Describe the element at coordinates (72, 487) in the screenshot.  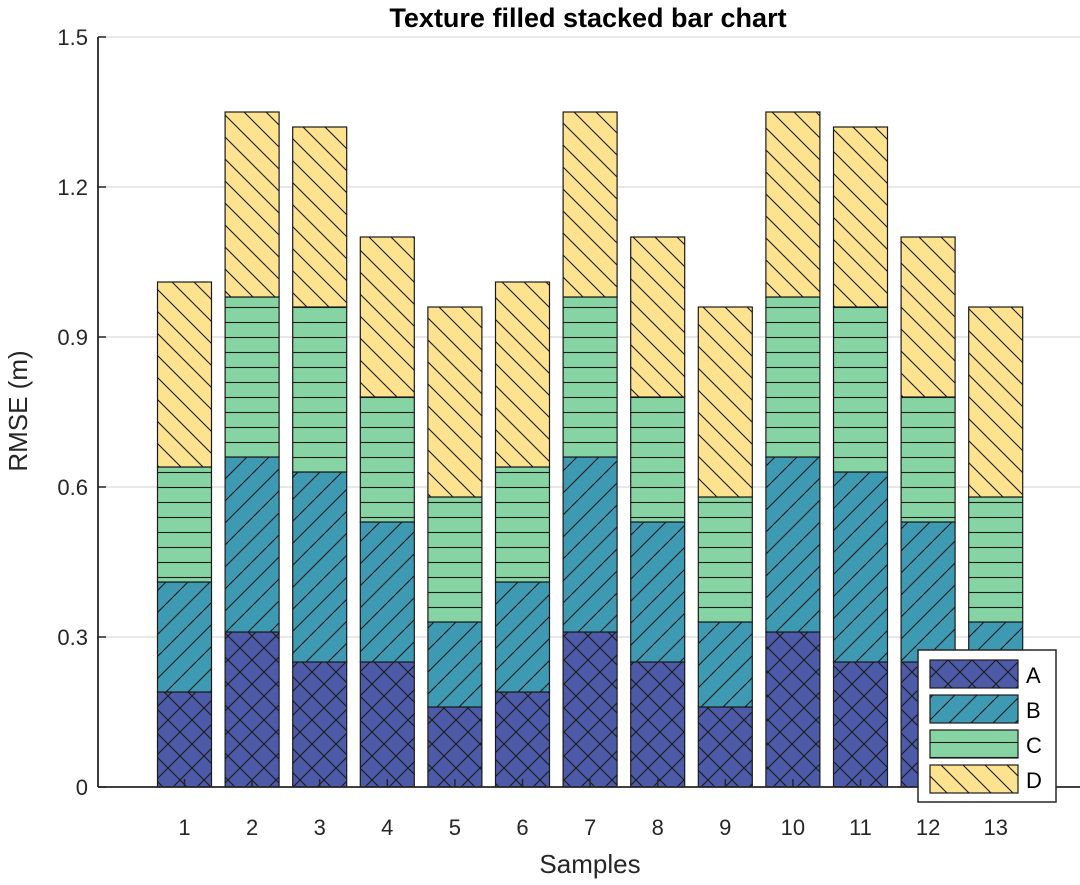
I see `y-tick-label: 0.6` at that location.